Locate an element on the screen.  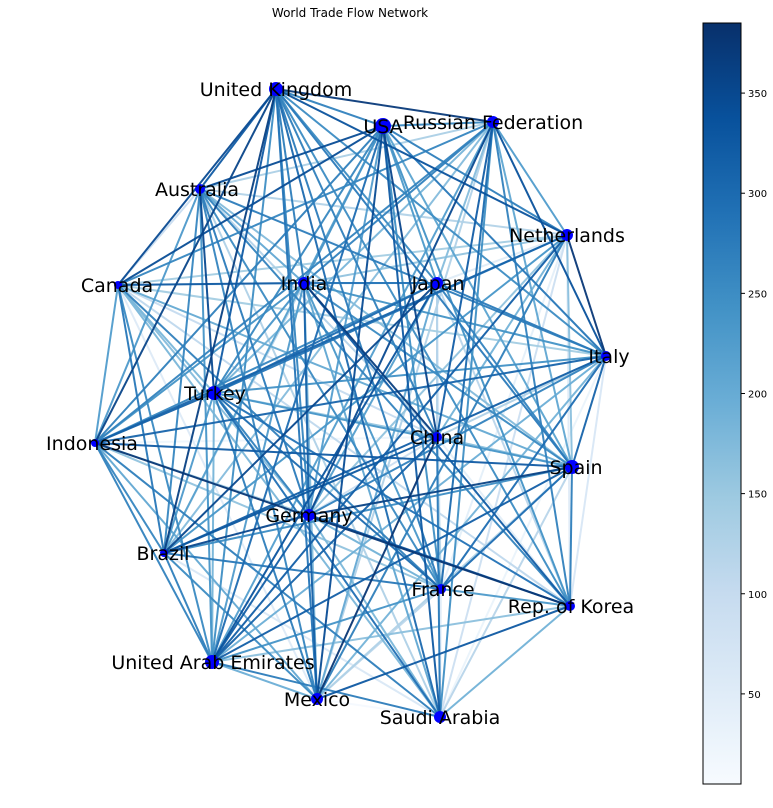
edge-canada-india is located at coordinates (211, 284).